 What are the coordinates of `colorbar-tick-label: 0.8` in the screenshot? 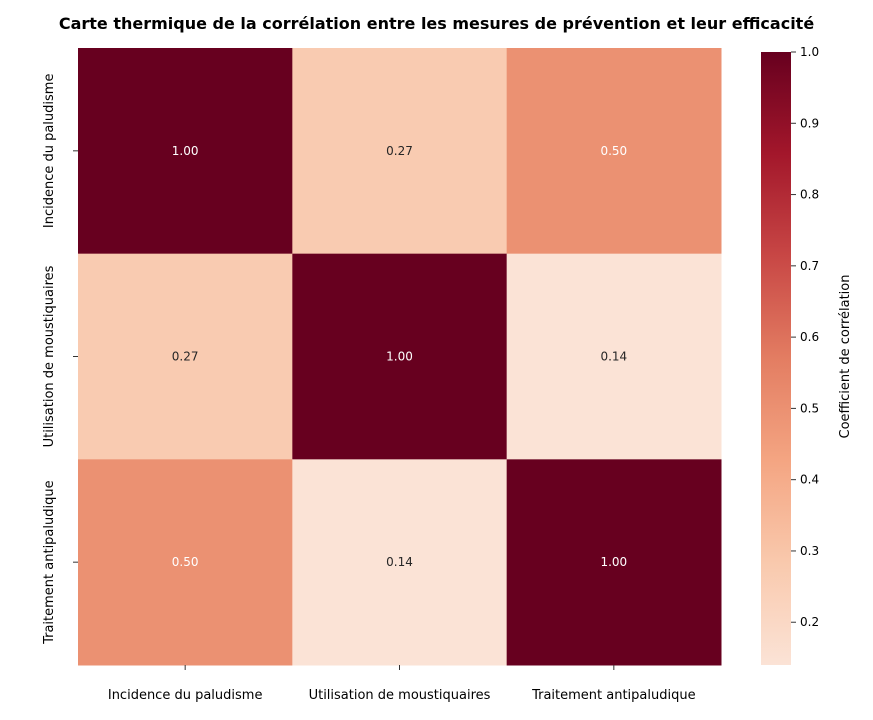 It's located at (809, 195).